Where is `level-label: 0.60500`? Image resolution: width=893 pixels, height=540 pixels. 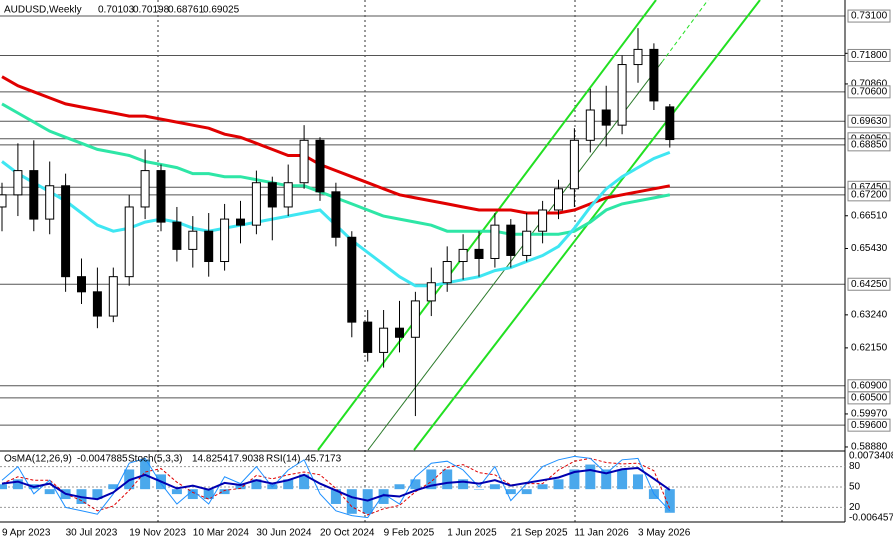
level-label: 0.60500 is located at coordinates (869, 398).